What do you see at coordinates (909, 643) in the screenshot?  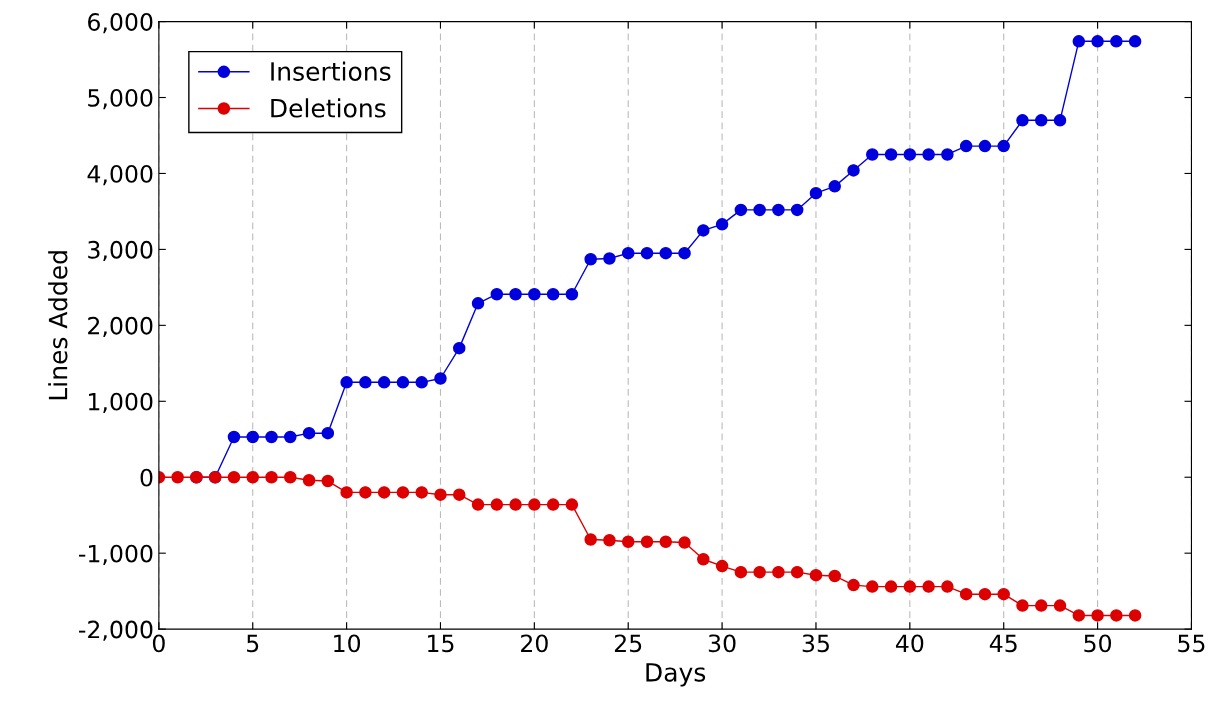 I see `x-tick-label: 40` at bounding box center [909, 643].